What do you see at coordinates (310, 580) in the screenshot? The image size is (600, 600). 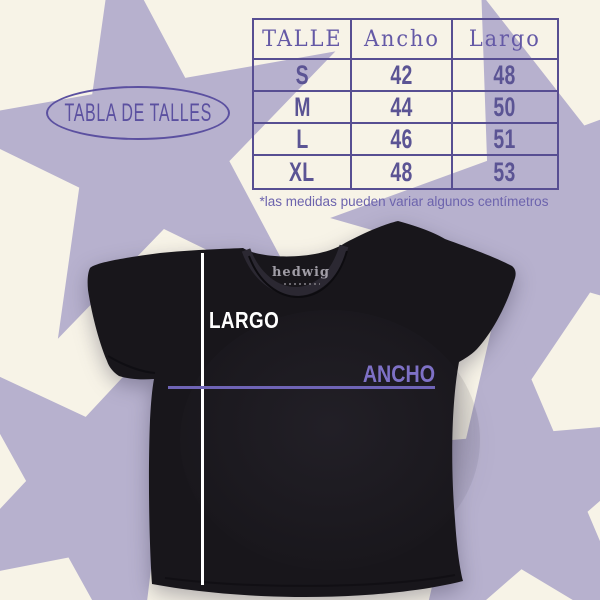 I see `hem-seam` at bounding box center [310, 580].